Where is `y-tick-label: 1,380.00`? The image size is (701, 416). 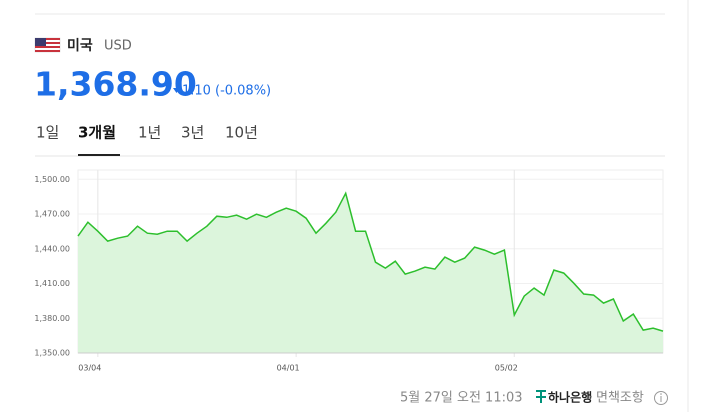 y-tick-label: 1,380.00 is located at coordinates (52, 318).